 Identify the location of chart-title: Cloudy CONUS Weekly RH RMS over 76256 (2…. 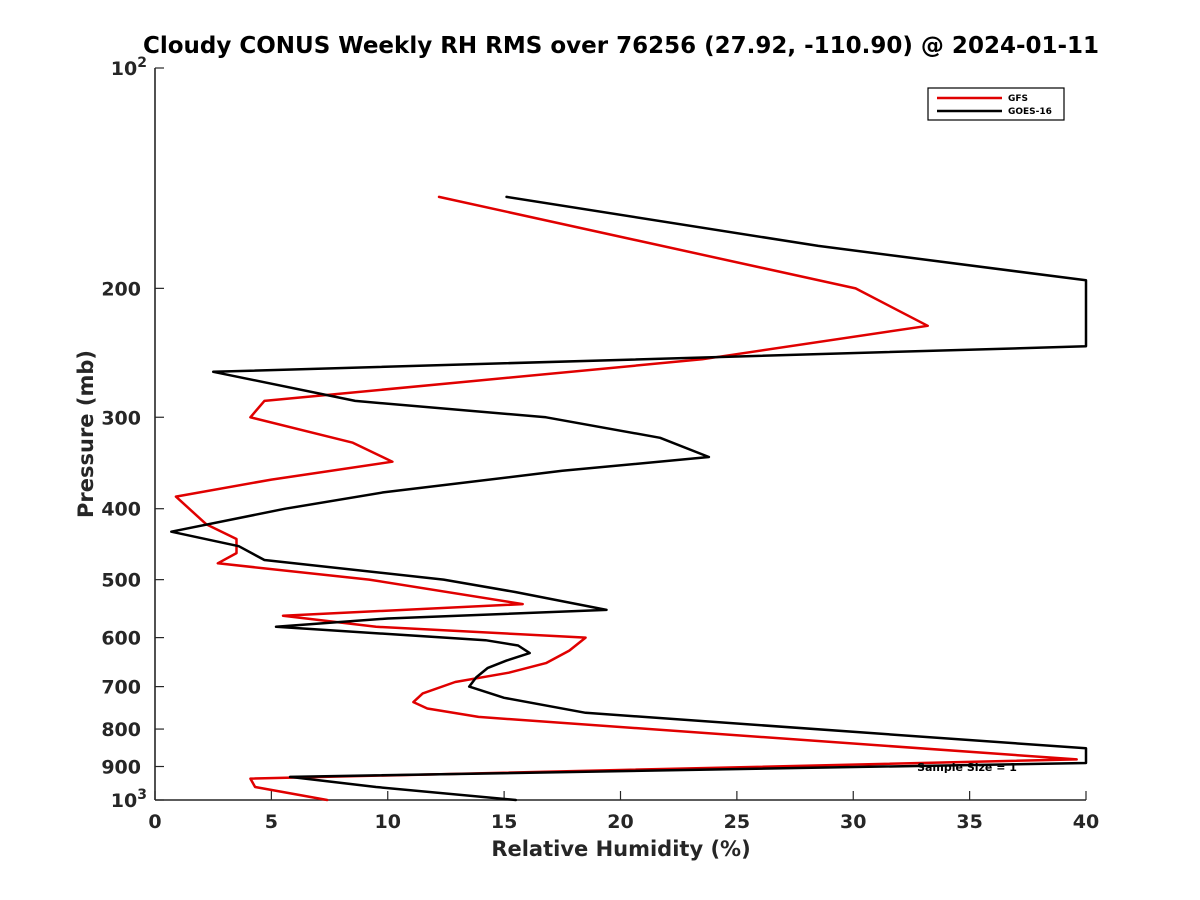
(621, 46).